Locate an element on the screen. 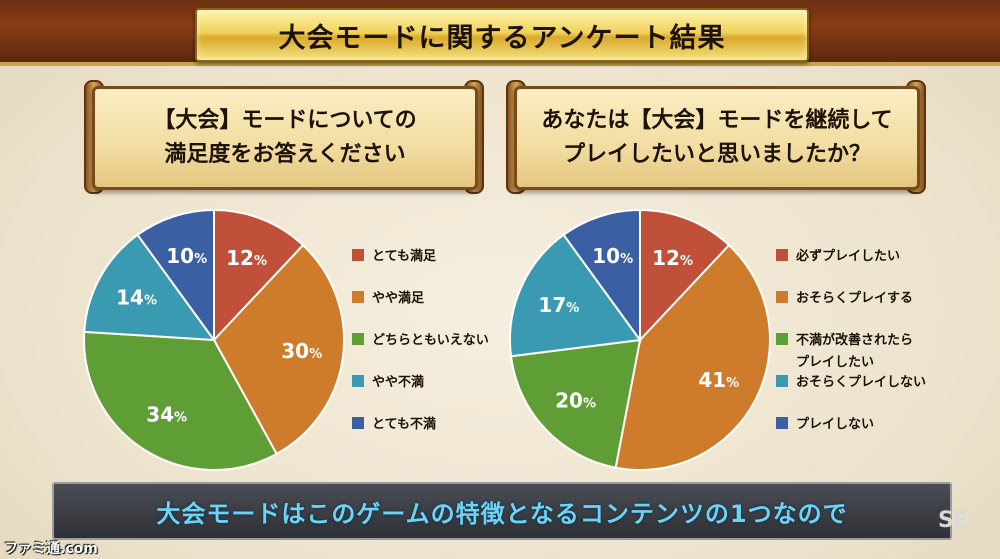  caption-text: 大会モードはこのゲームの特徴となるコンテンツの1つなので is located at coordinates (502, 513).